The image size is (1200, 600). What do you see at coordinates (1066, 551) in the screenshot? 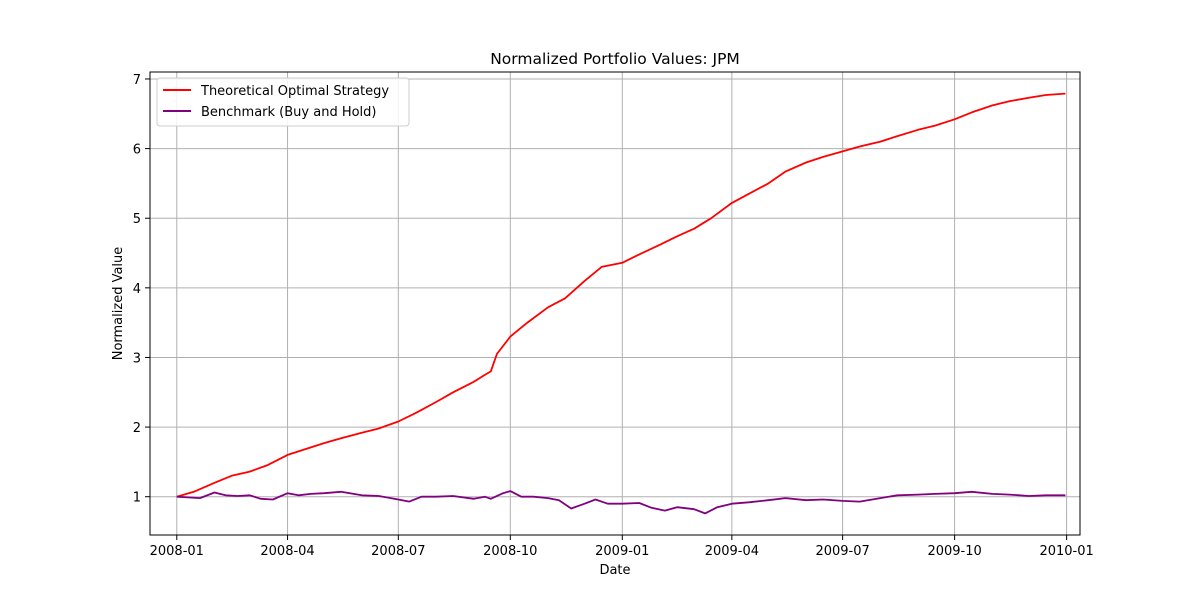
I see `x-tick-label: 2010-01` at bounding box center [1066, 551].